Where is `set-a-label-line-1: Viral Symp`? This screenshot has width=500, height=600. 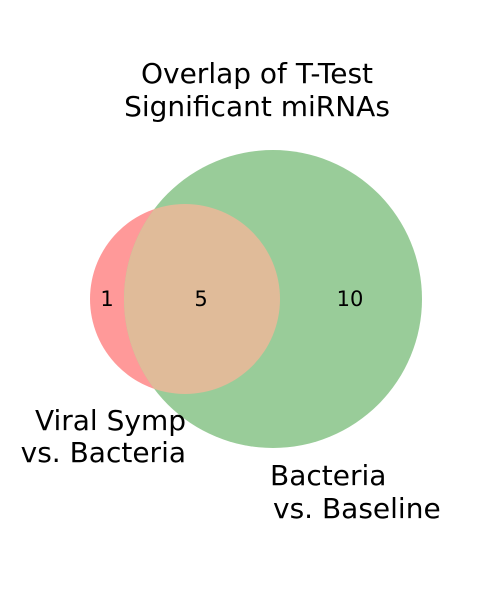 set-a-label-line-1: Viral Symp is located at coordinates (110, 420).